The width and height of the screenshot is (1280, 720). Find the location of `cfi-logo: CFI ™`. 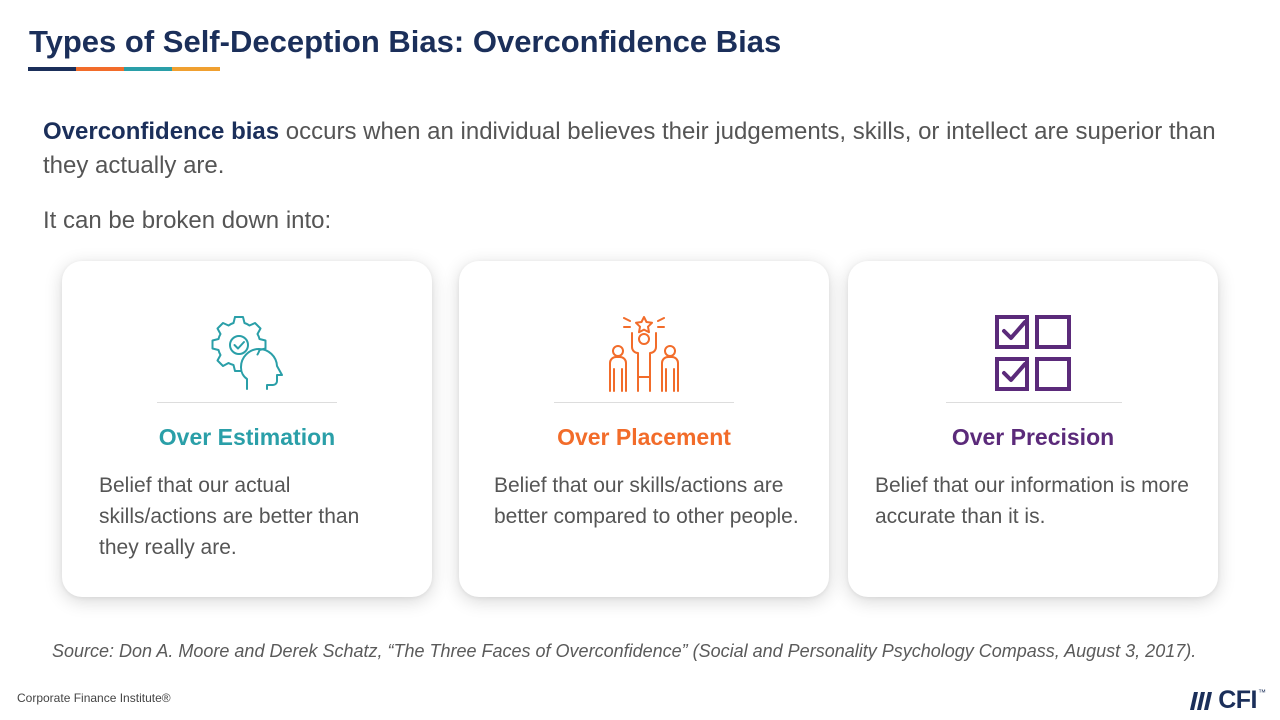

cfi-logo: CFI ™ is located at coordinates (1228, 700).